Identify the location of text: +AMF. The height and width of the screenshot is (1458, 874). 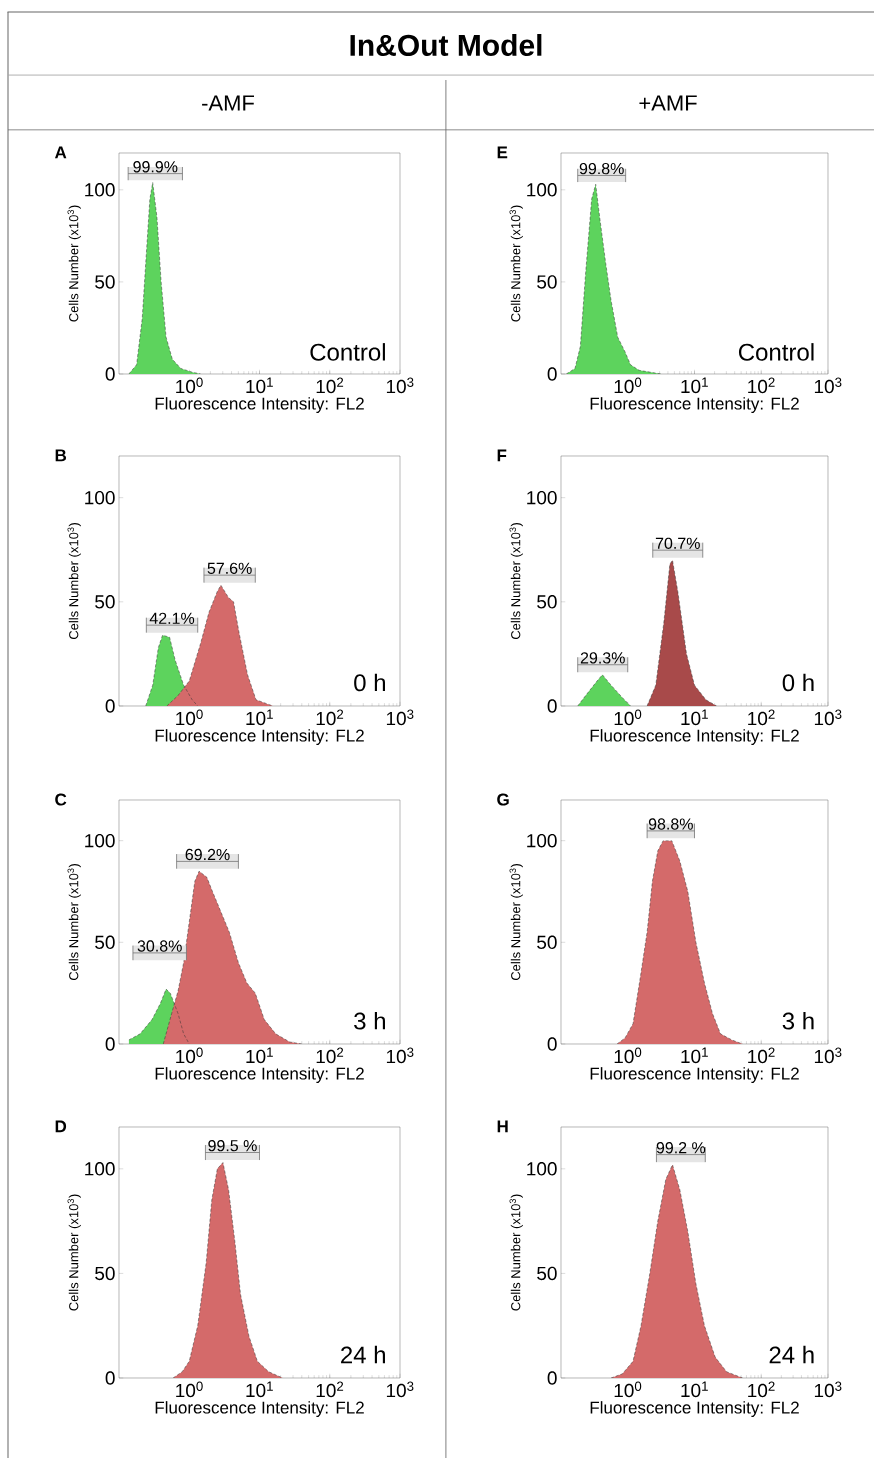
(668, 103).